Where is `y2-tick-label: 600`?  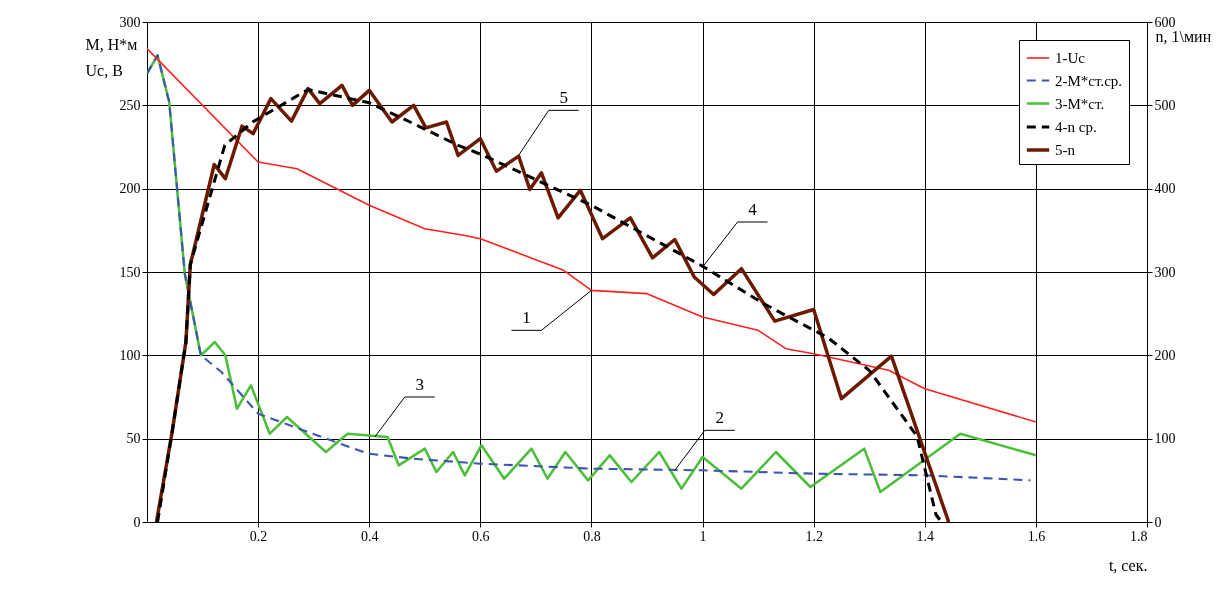 y2-tick-label: 600 is located at coordinates (1165, 22).